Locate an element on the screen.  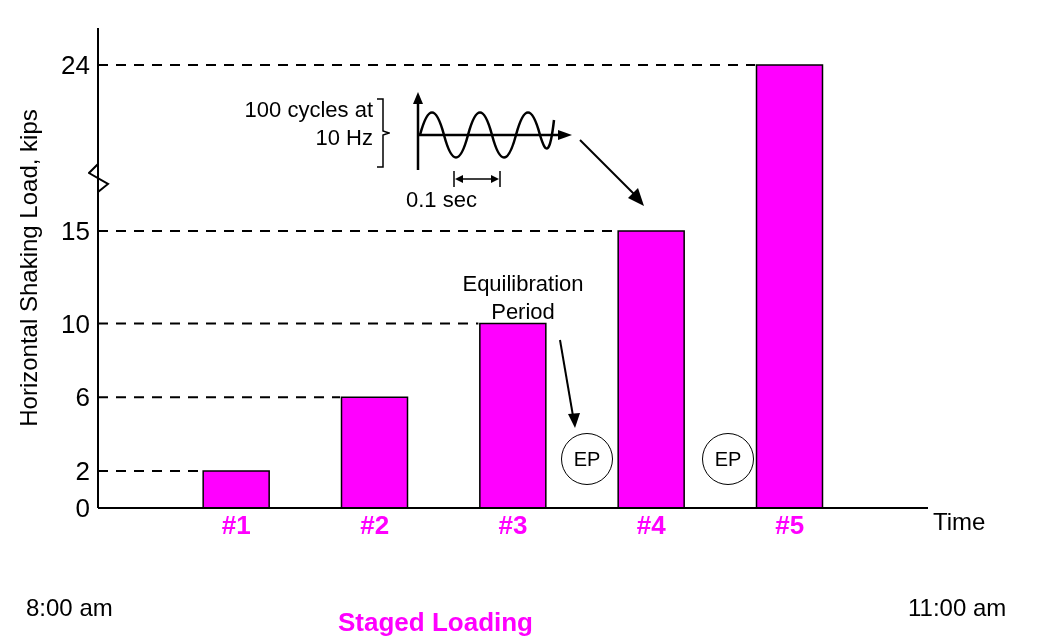
text: 8:00 am is located at coordinates (69, 608).